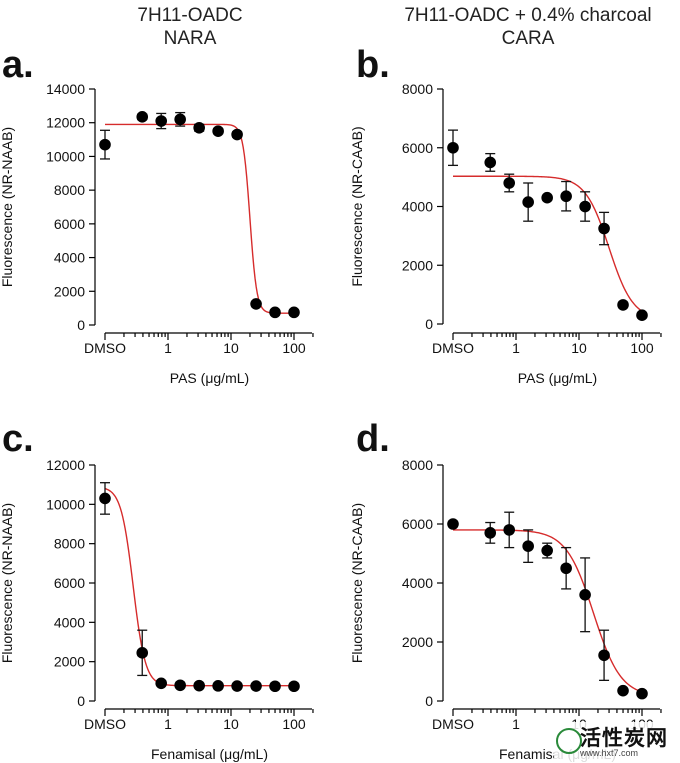 This screenshot has width=680, height=763. What do you see at coordinates (105, 724) in the screenshot?
I see `panel-c-x-tick-label: DMSO` at bounding box center [105, 724].